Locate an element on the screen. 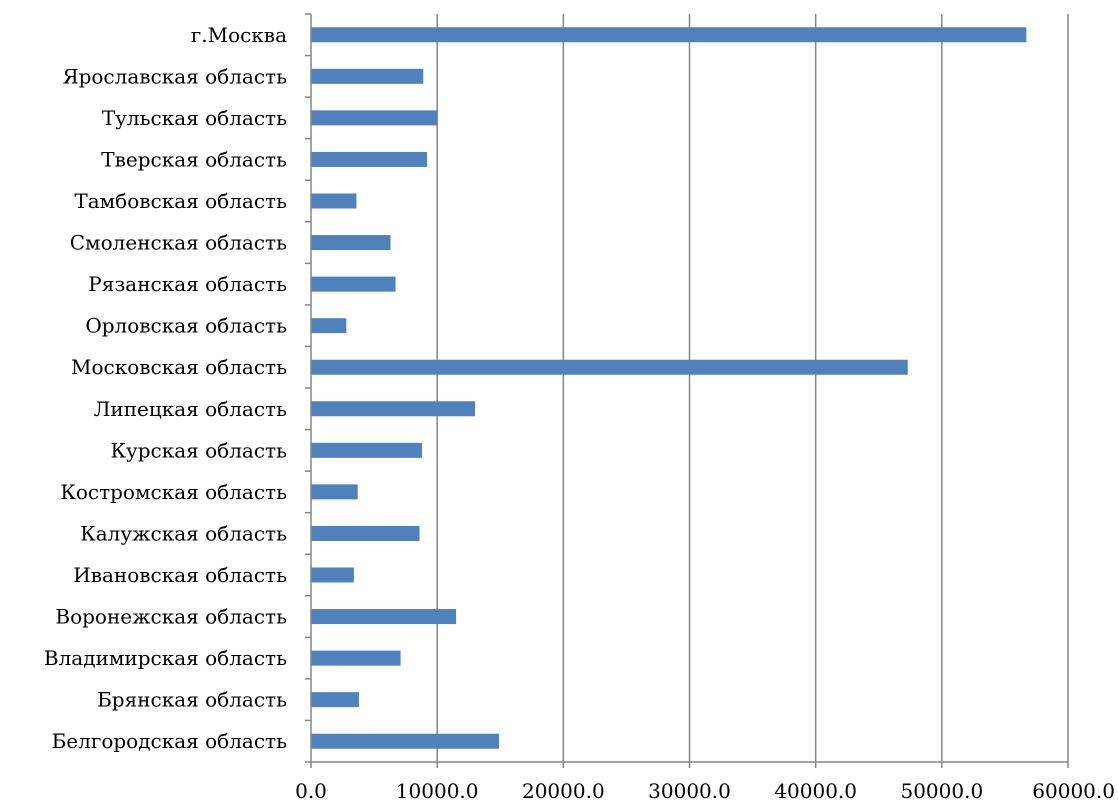 The height and width of the screenshot is (805, 1118). category-label: Тамбовская область is located at coordinates (180, 201).